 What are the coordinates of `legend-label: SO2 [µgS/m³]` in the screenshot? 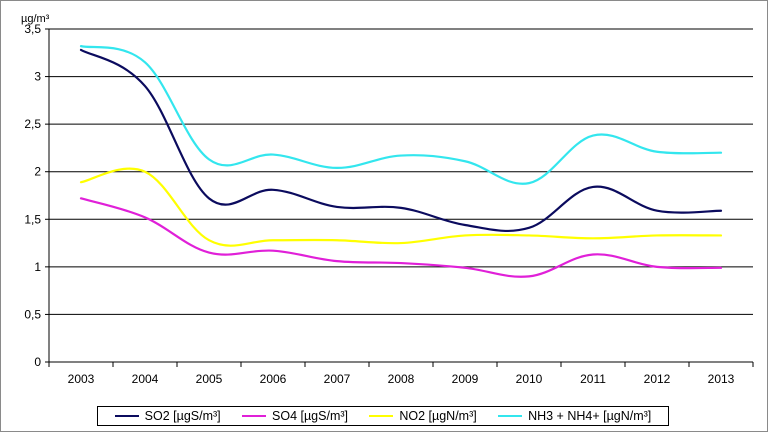 It's located at (182, 416).